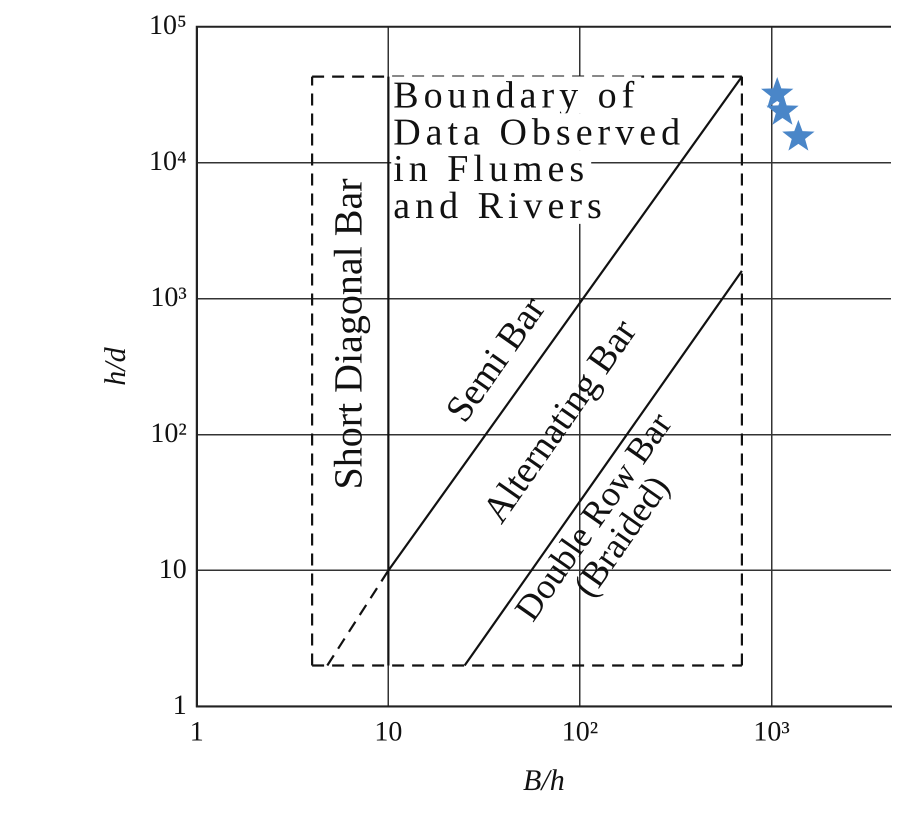  What do you see at coordinates (168, 433) in the screenshot?
I see `y-tick-label: 10²` at bounding box center [168, 433].